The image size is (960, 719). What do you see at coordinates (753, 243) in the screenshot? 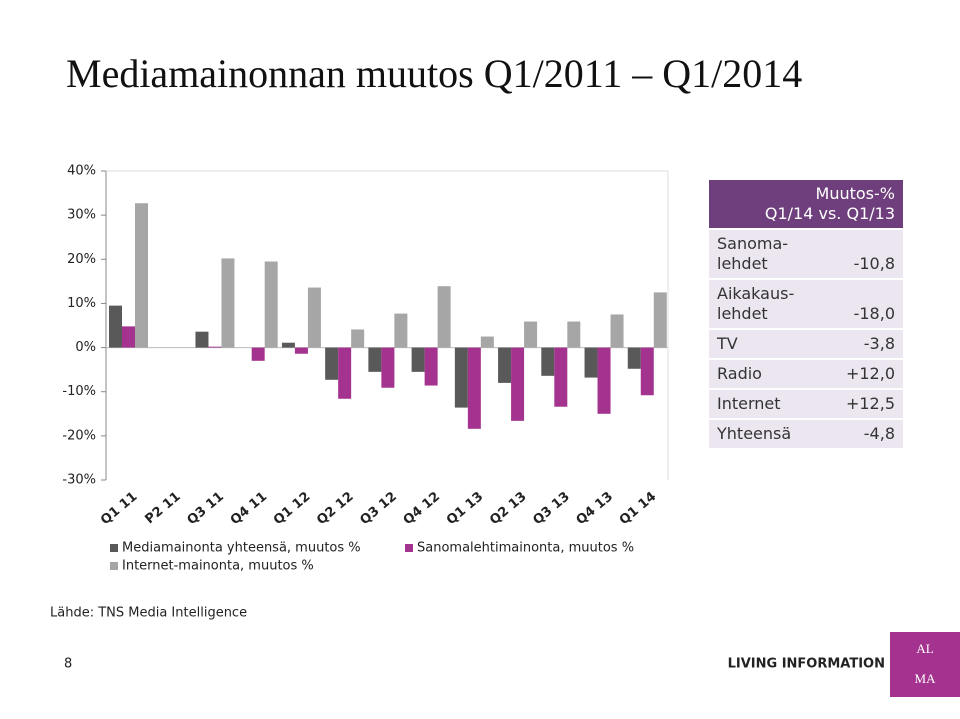
I see `label-line: Sanoma-` at bounding box center [753, 243].